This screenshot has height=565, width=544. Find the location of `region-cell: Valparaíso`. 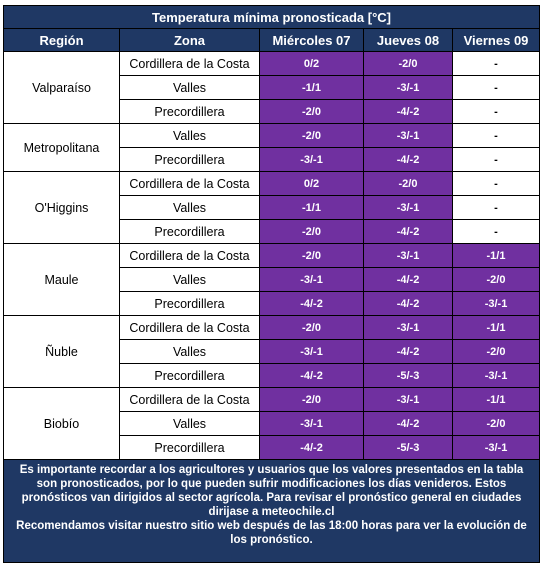

region-cell: Valparaíso is located at coordinates (61, 87).